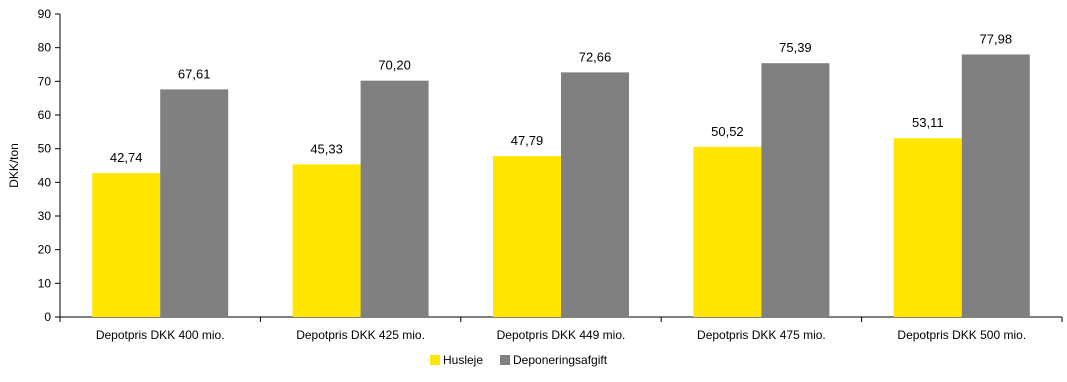 This screenshot has height=382, width=1067. What do you see at coordinates (49, 165) in the screenshot?
I see `y-axis: 0 10 20 30 40 50 60 70 80 90` at bounding box center [49, 165].